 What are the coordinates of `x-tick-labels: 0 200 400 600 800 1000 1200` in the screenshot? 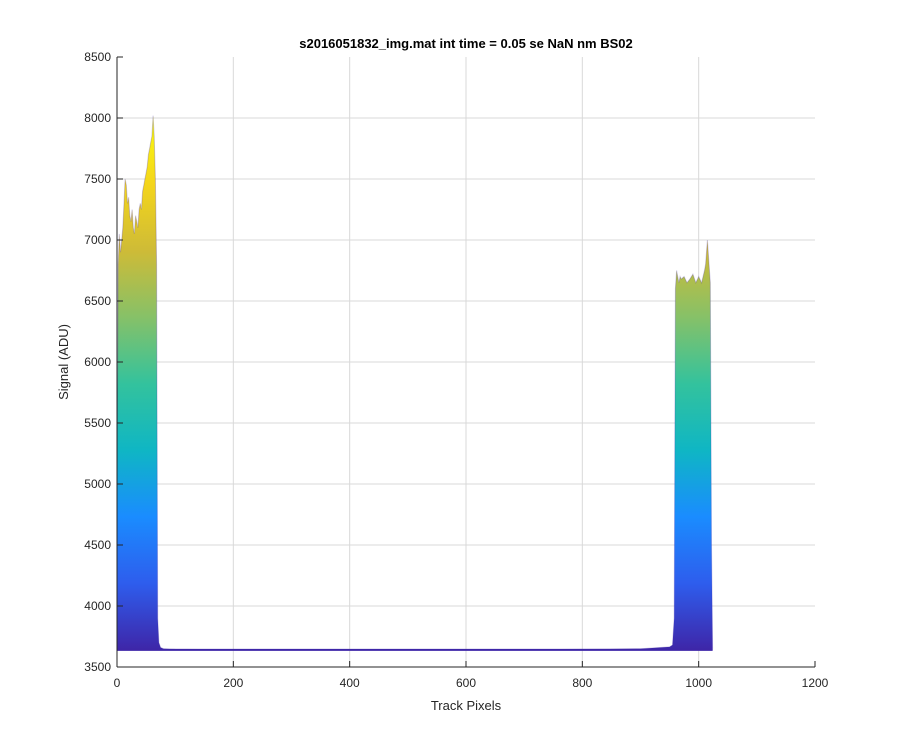 It's located at (471, 683).